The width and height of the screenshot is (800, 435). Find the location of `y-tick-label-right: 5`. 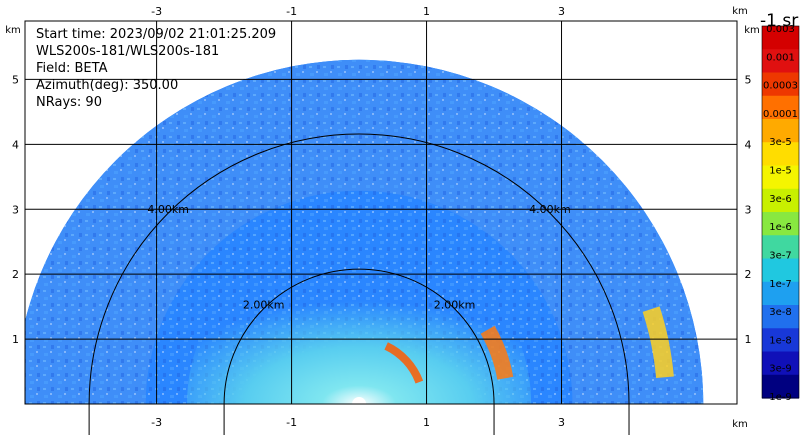

y-tick-label-right: 5 is located at coordinates (748, 79).